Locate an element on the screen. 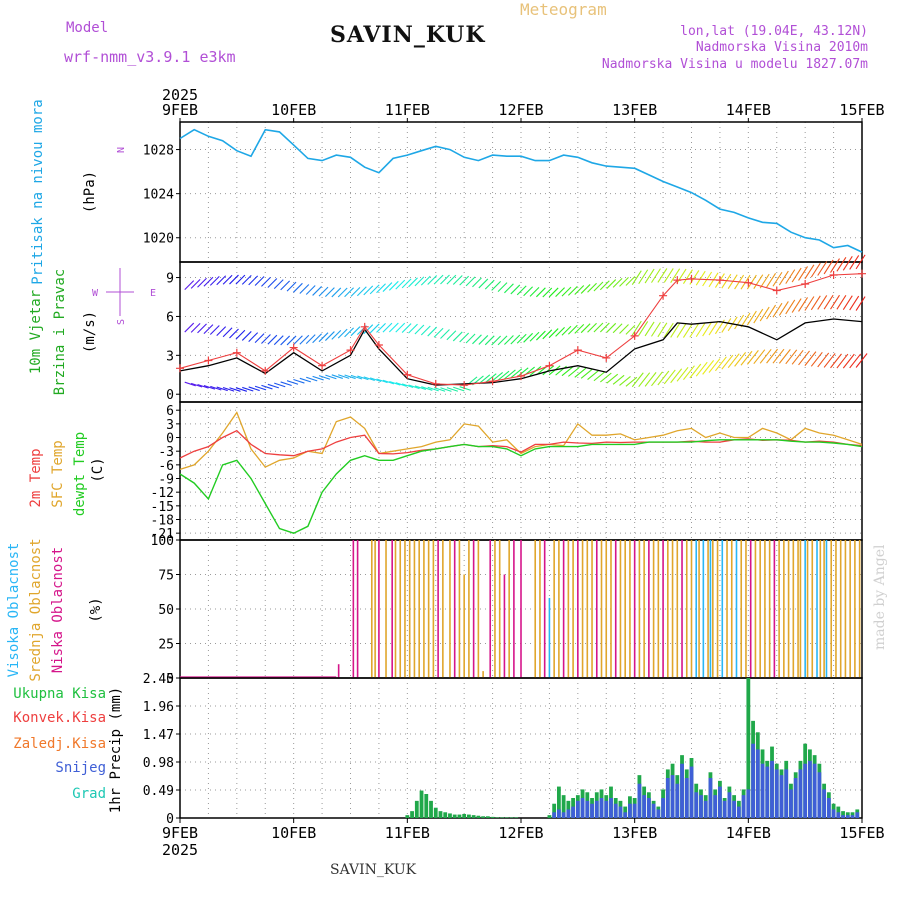 The width and height of the screenshot is (900, 900). time-label-top: 10FEB is located at coordinates (293, 110).